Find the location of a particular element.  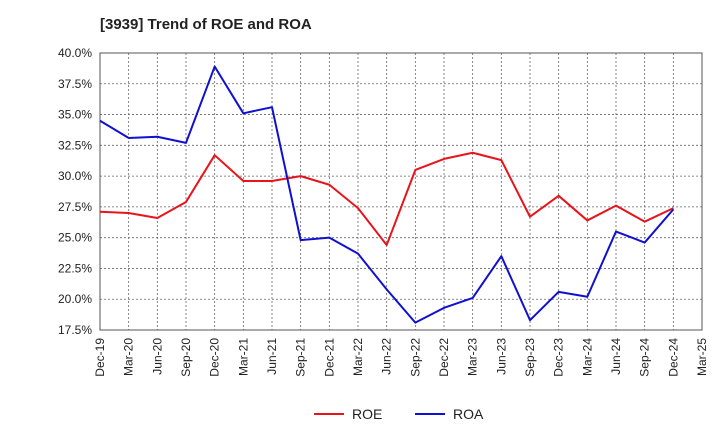

x-tick-label: Mar-21 is located at coordinates (243, 357).